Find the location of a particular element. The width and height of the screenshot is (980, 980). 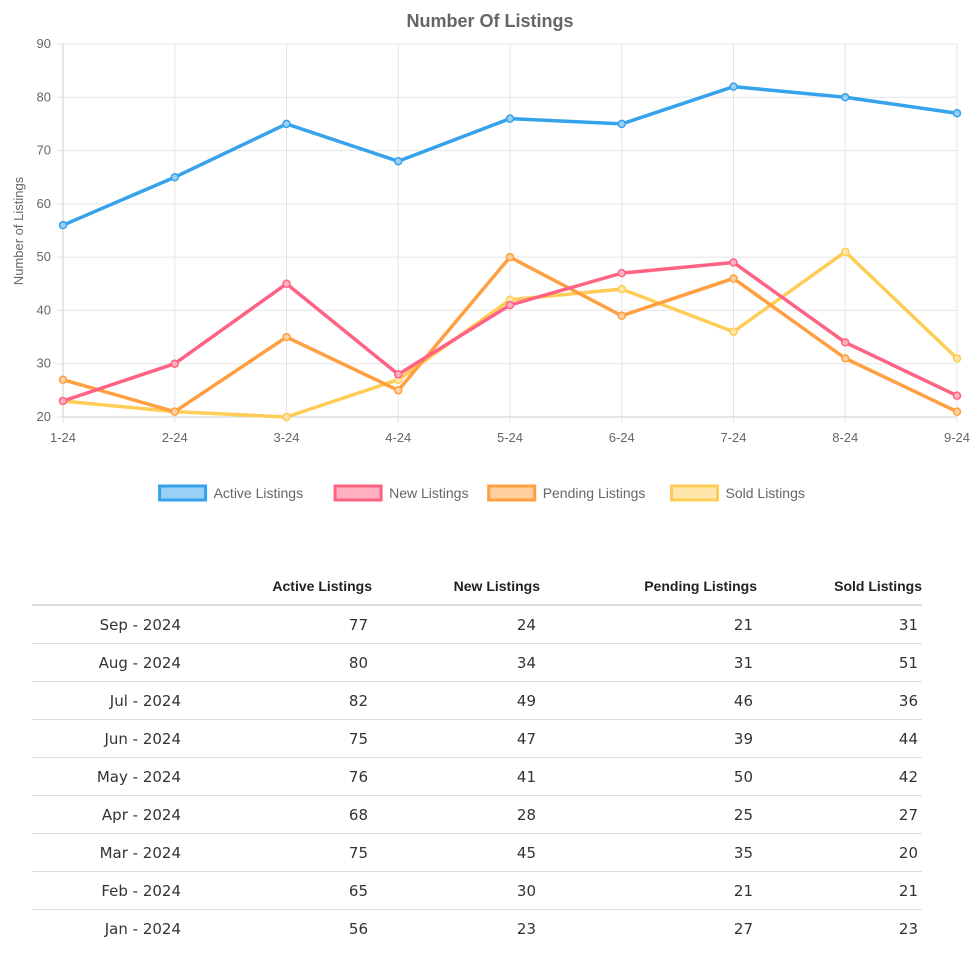

cell-active: 56 is located at coordinates (358, 928).